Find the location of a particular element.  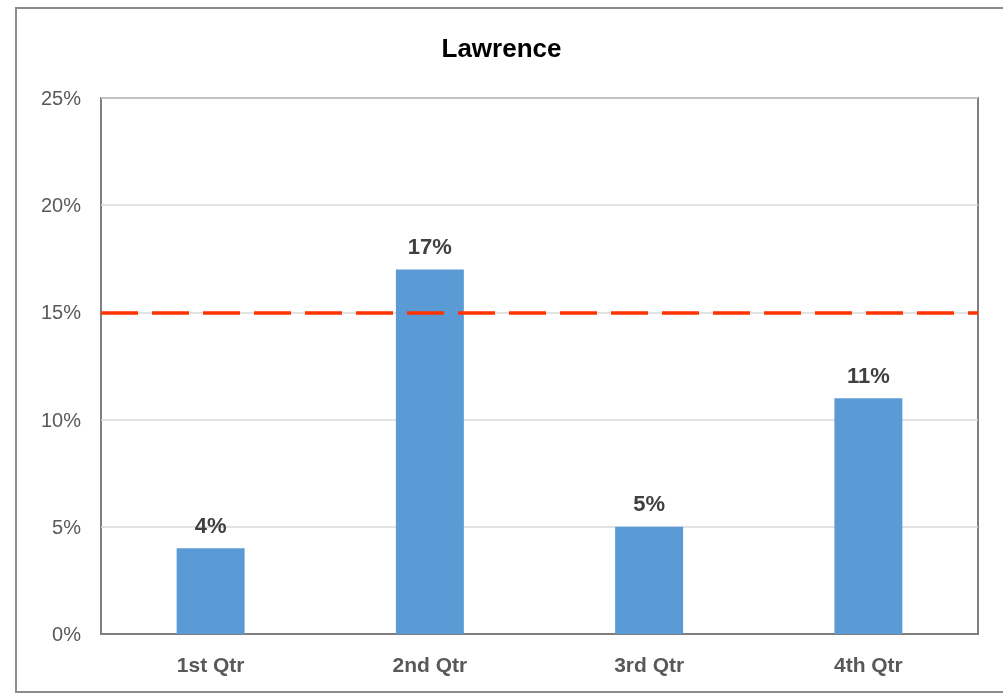

x-tick-label: 2nd Qtr is located at coordinates (430, 664).